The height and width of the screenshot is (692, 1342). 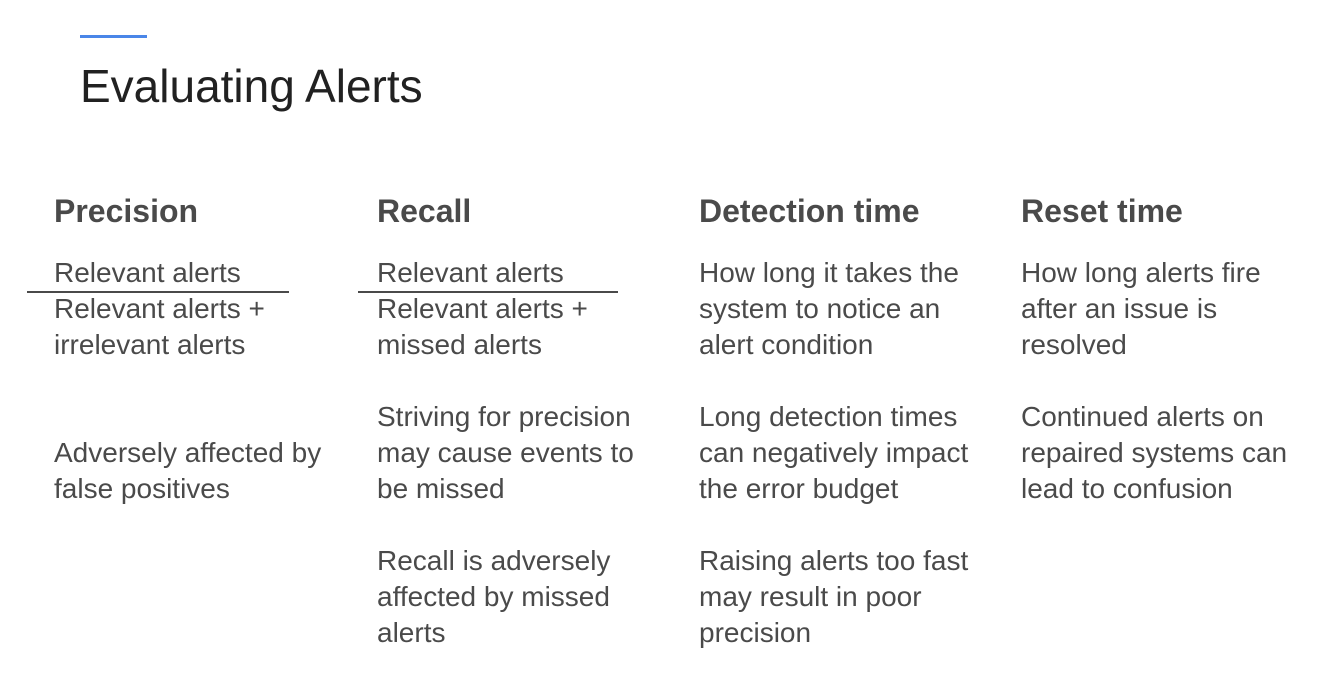 What do you see at coordinates (1074, 344) in the screenshot?
I see `reset-description-line3: resolved` at bounding box center [1074, 344].